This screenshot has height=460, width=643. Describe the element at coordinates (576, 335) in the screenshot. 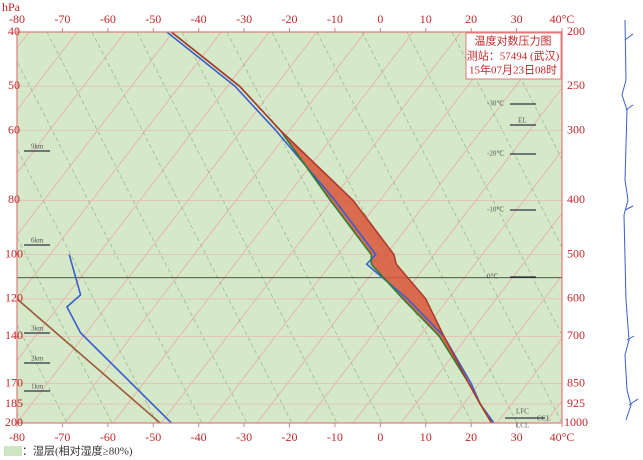

I see `y2-tick-label: 700` at that location.